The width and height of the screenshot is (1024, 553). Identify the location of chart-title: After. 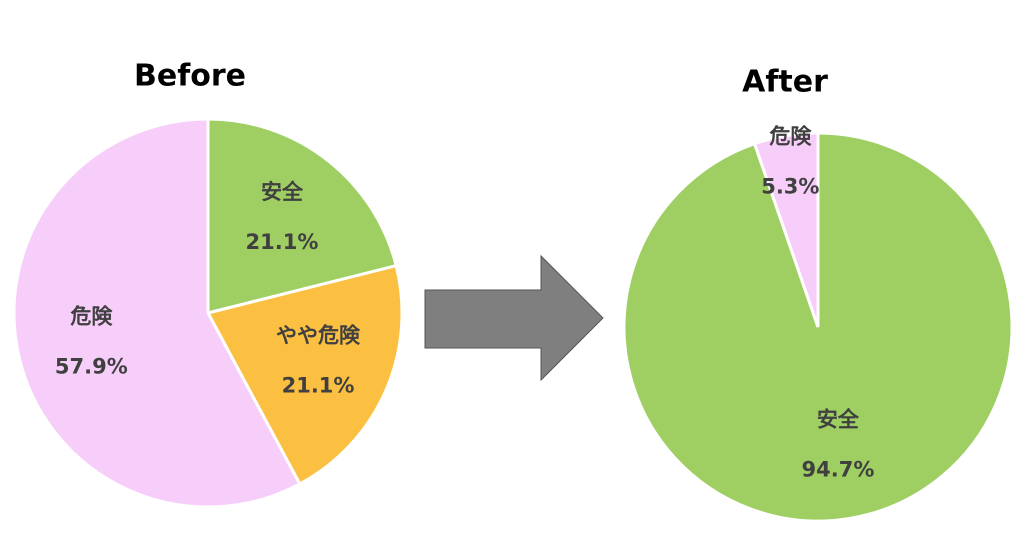
(785, 82).